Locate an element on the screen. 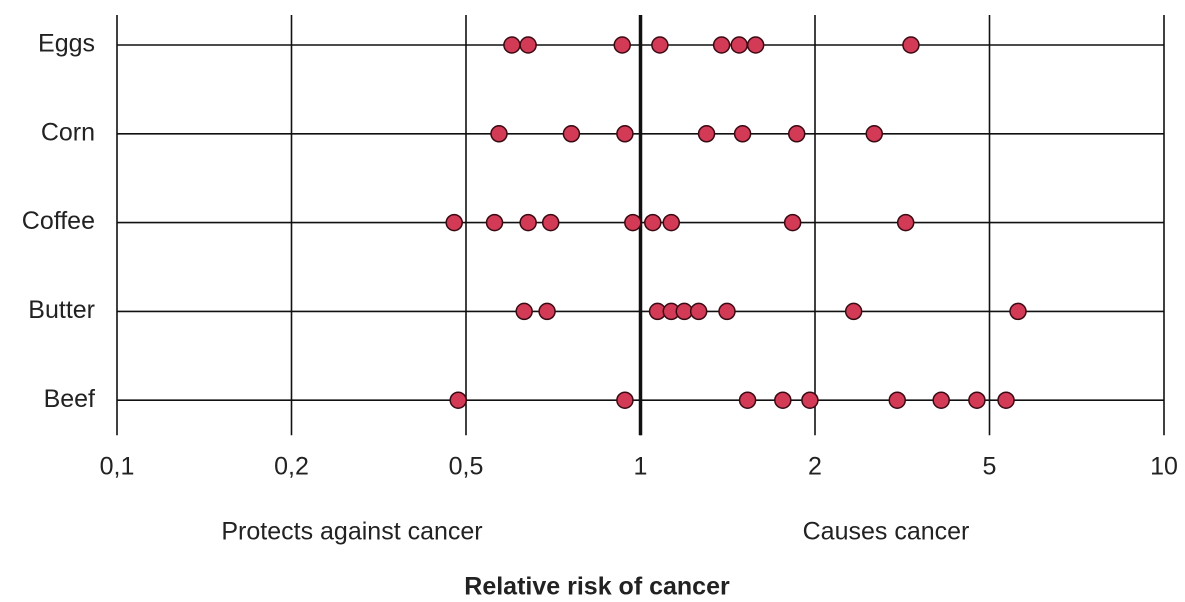  annotation-left: Protects against cancer is located at coordinates (351, 532).